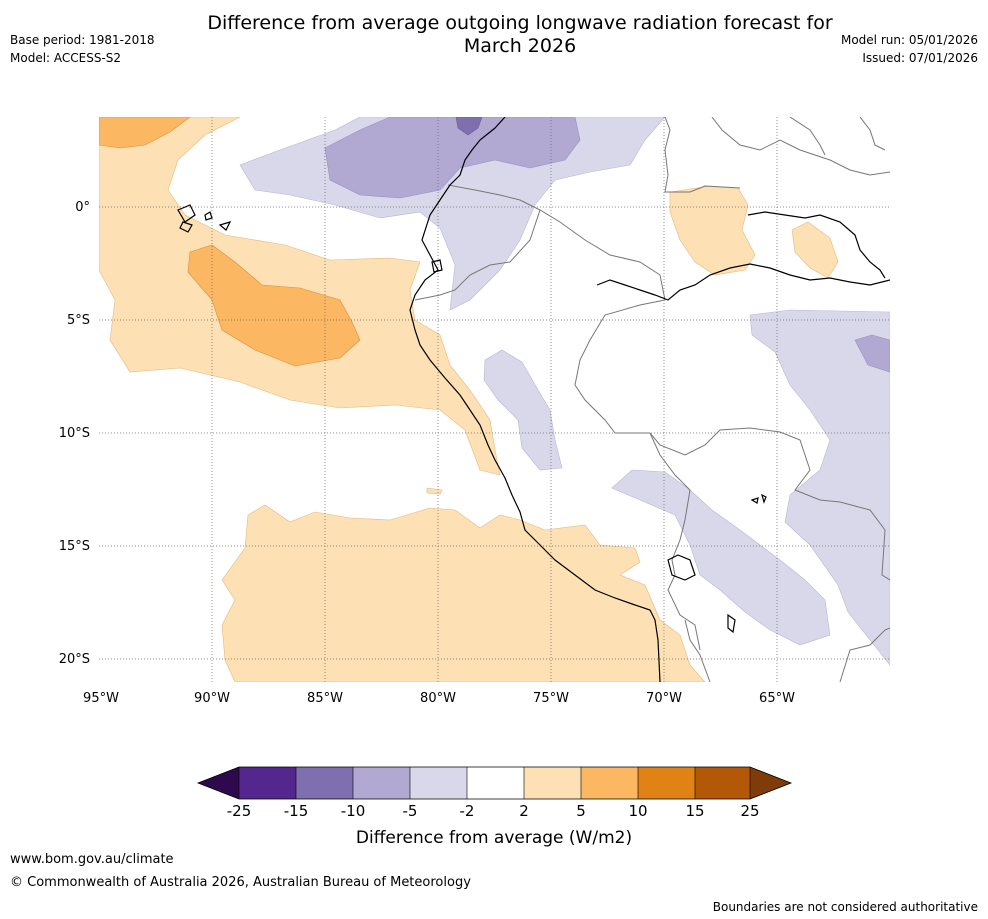  I want to click on anomaly-region-positive-east, so click(815, 250).